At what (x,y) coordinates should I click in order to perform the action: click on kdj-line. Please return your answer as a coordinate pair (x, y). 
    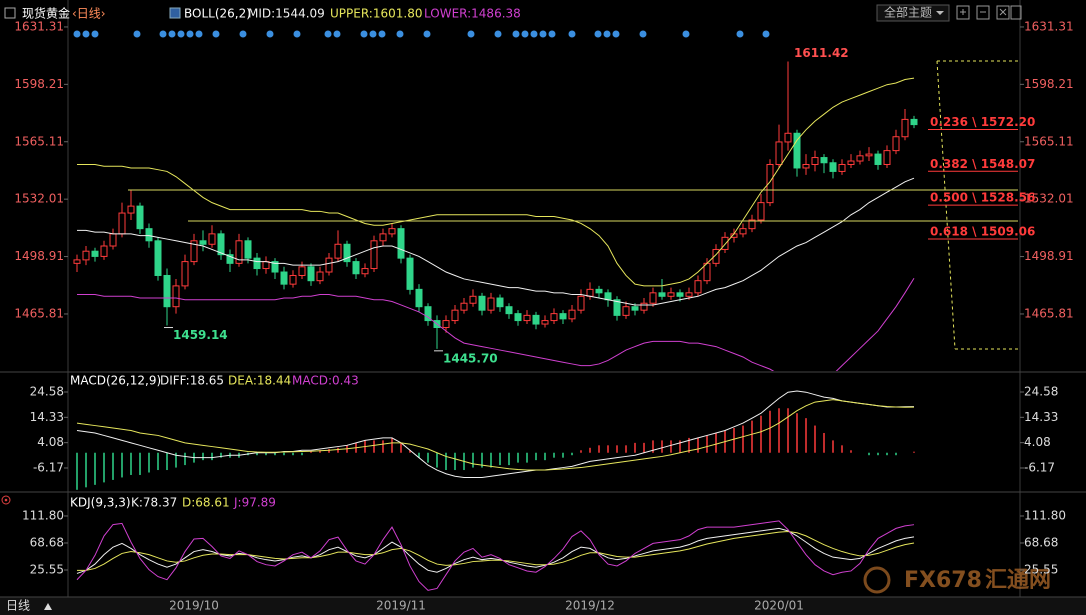
    Looking at the image, I should click on (495, 555).